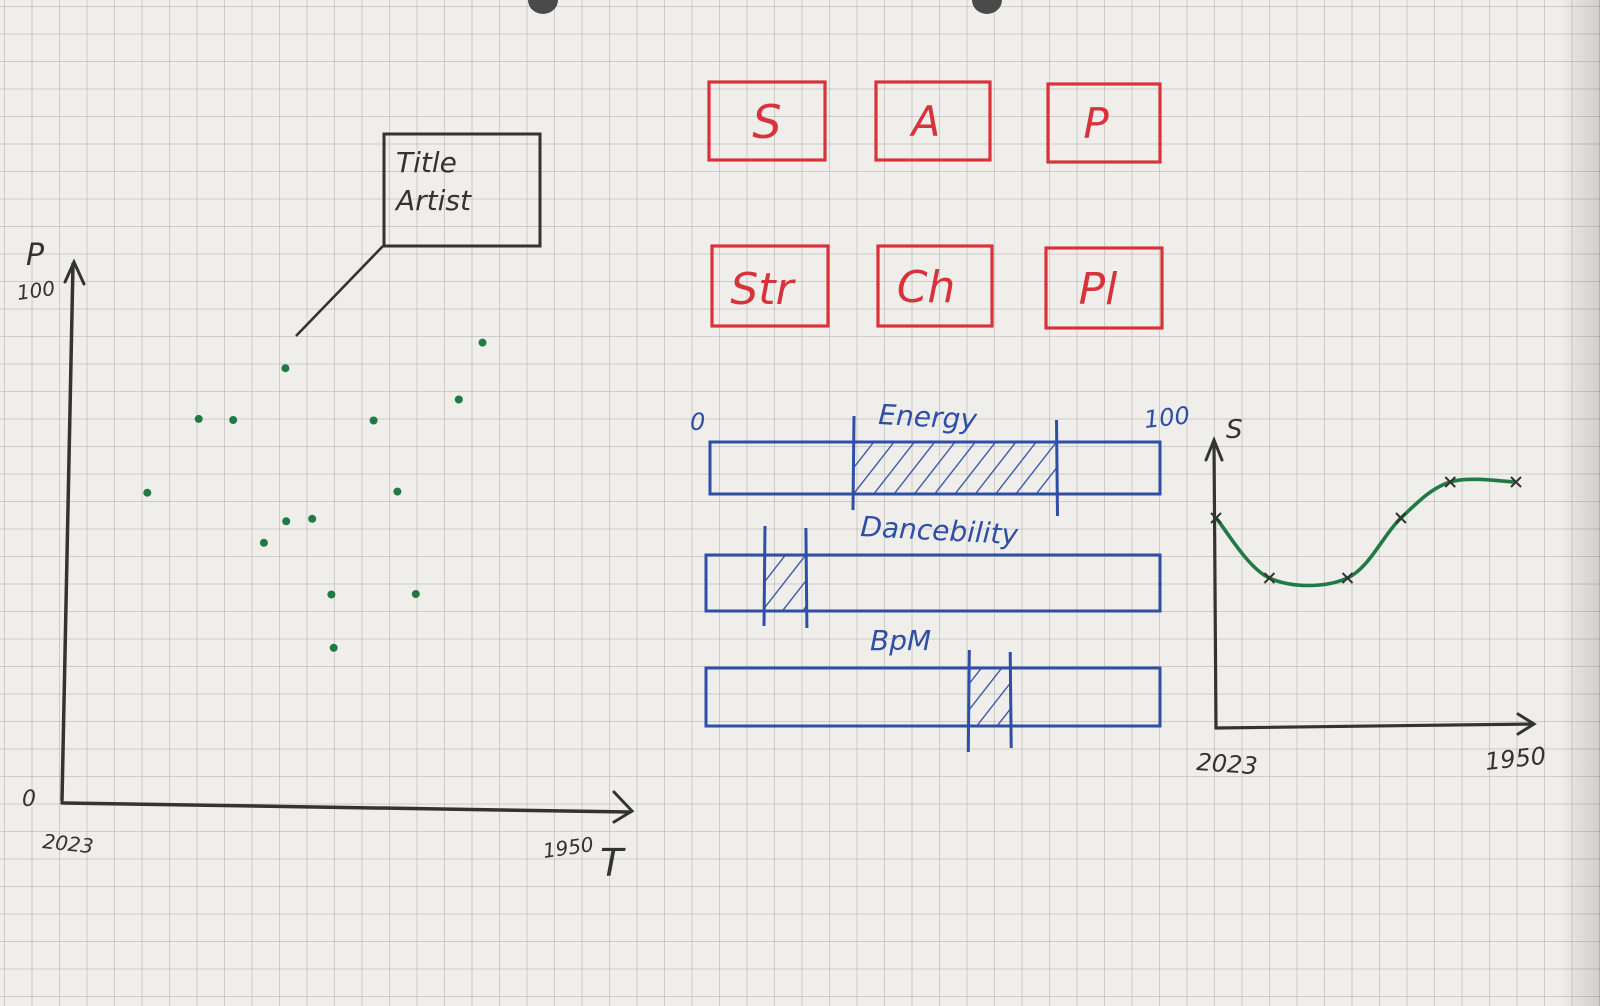 The image size is (1600, 1006). I want to click on button-p: P, so click(1104, 123).